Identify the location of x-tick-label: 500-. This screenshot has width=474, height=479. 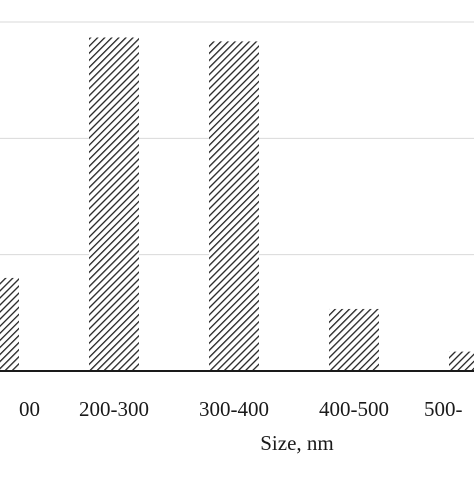
(443, 409).